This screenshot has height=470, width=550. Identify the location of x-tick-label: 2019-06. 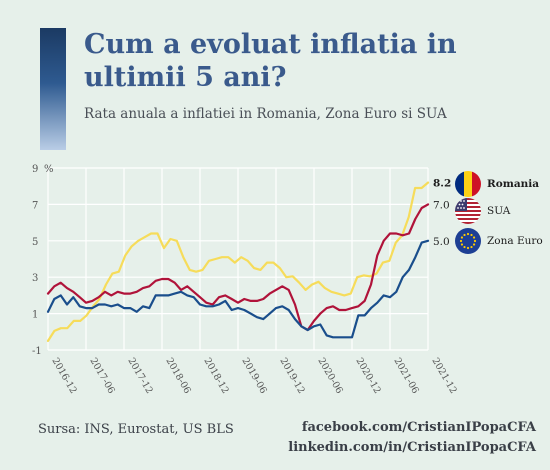
(253, 376).